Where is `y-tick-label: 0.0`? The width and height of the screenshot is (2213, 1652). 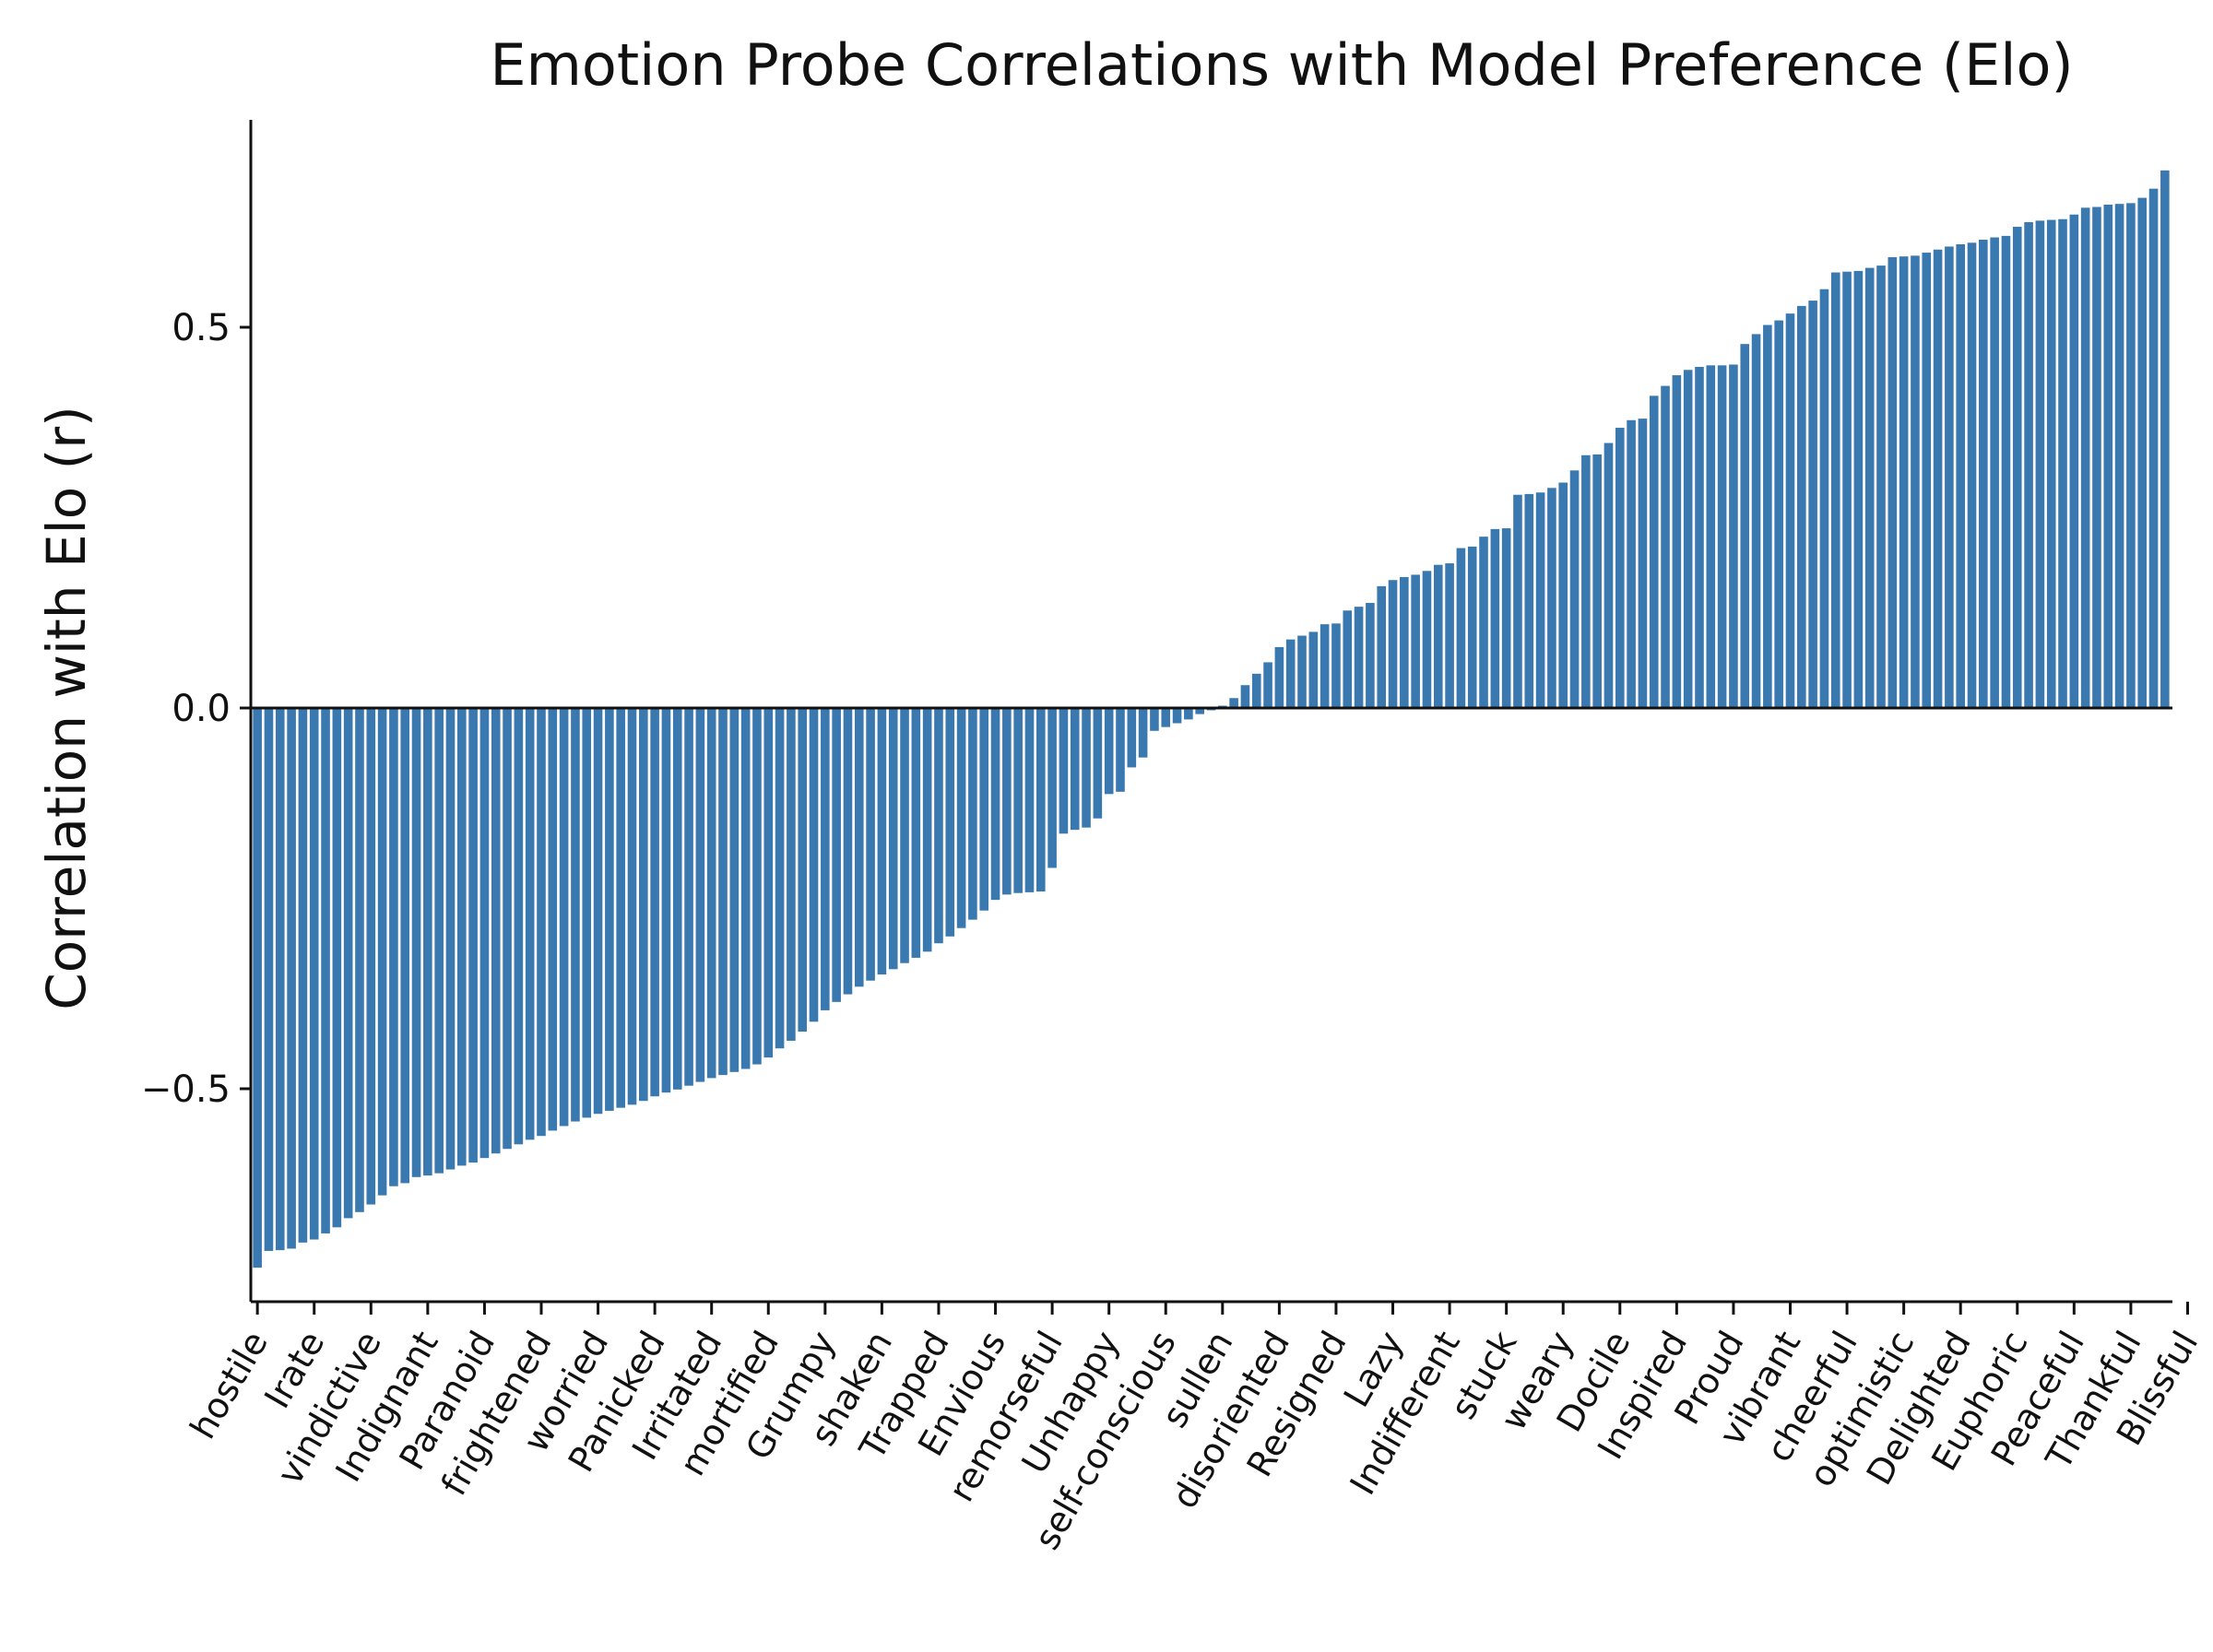
y-tick-label: 0.0 is located at coordinates (201, 709).